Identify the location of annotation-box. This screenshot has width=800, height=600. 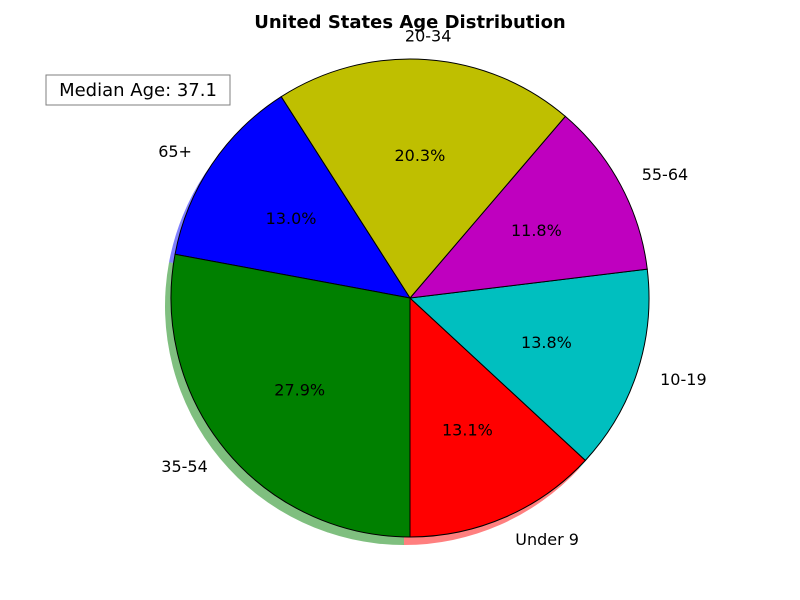
(138, 90).